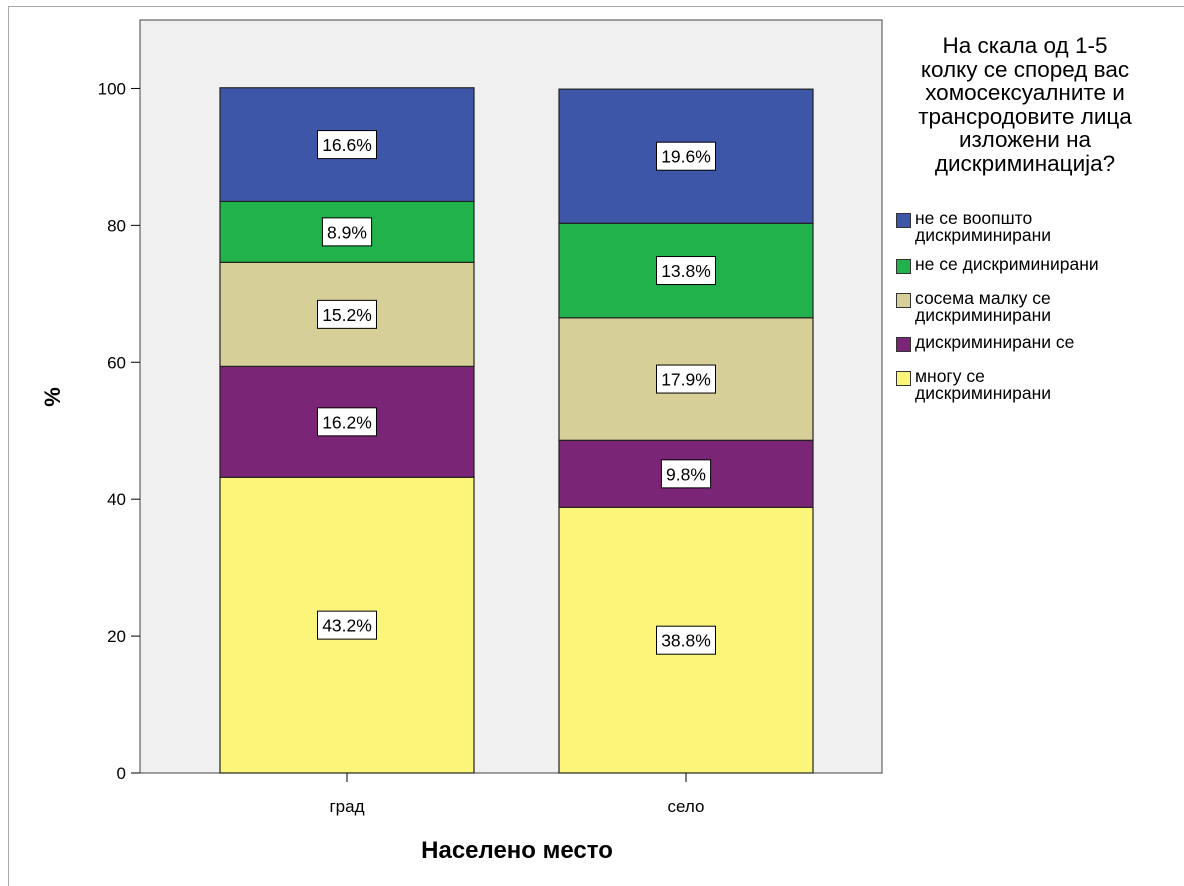  Describe the element at coordinates (517, 850) in the screenshot. I see `x-axis-label: Населено место` at that location.